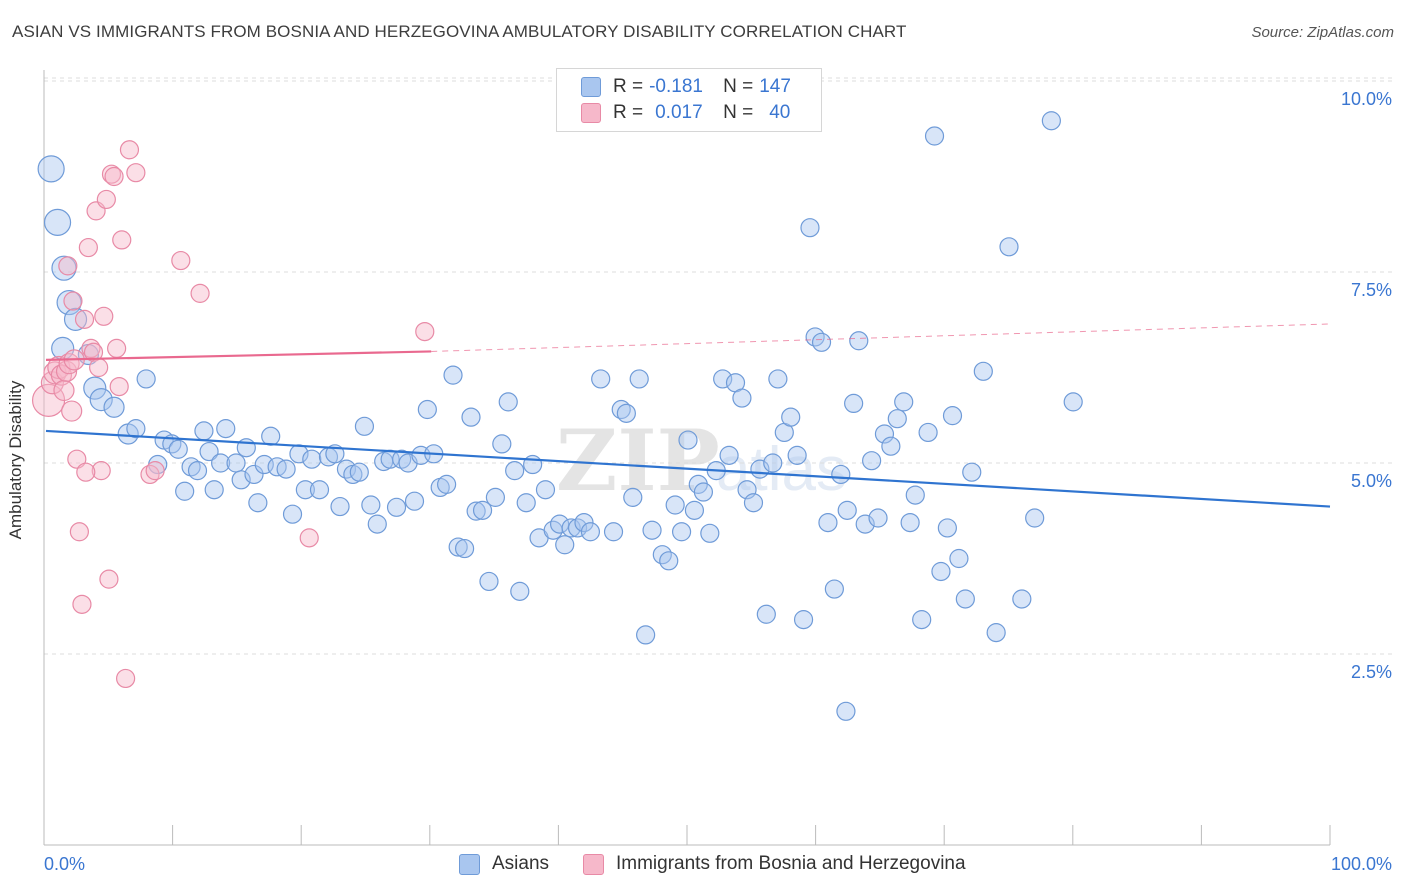  Describe the element at coordinates (469, 864) in the screenshot. I see `asians-legend-swatch` at that location.